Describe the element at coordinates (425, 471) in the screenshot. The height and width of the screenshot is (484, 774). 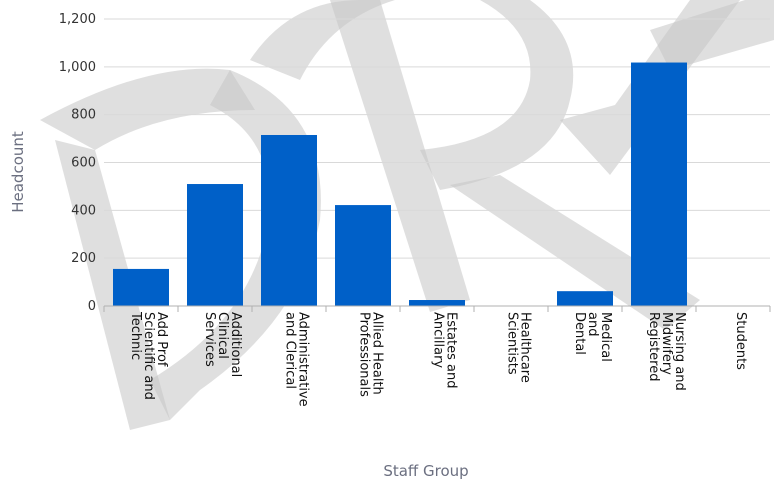
I see `x-axis-title: Staff Group` at that location.